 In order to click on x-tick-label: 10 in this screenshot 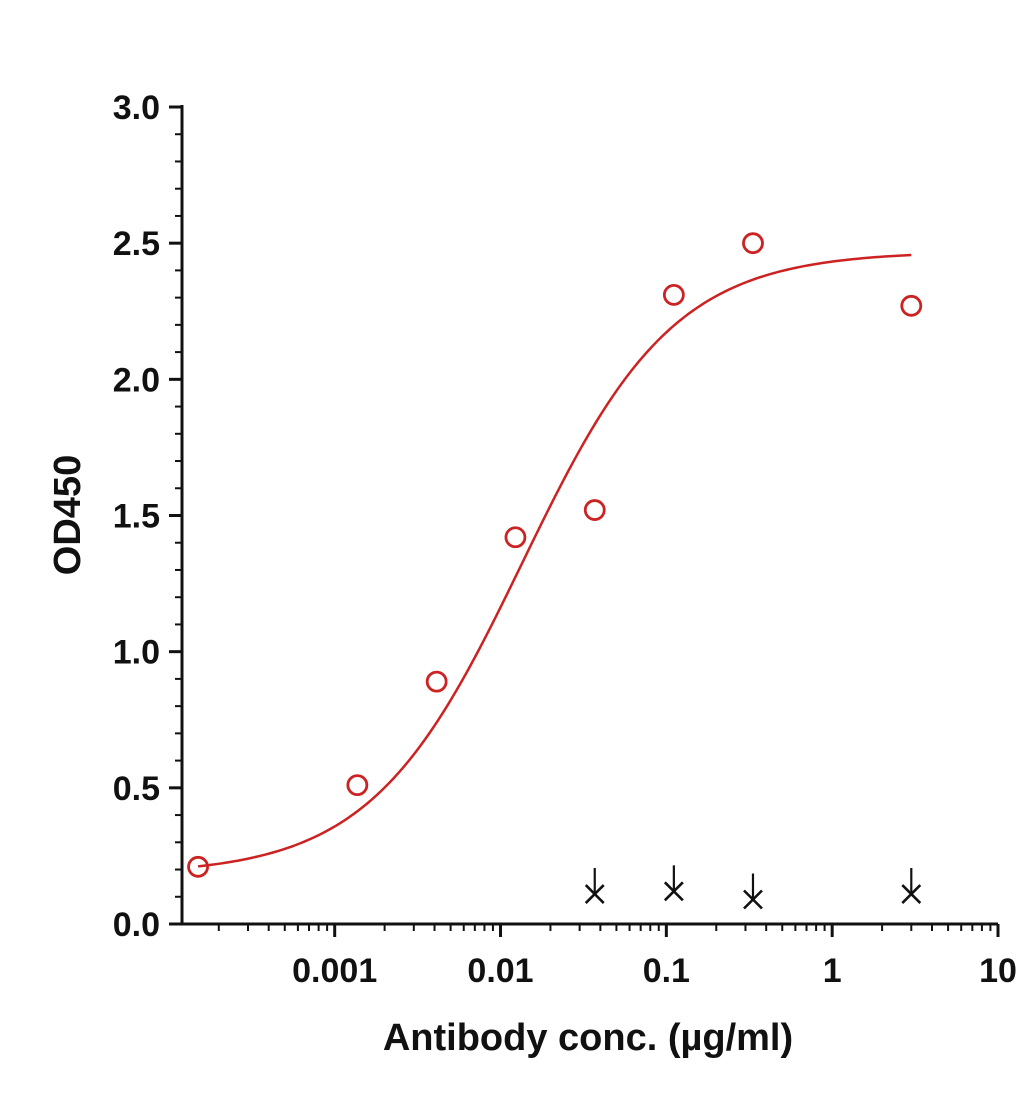, I will do `click(998, 971)`.